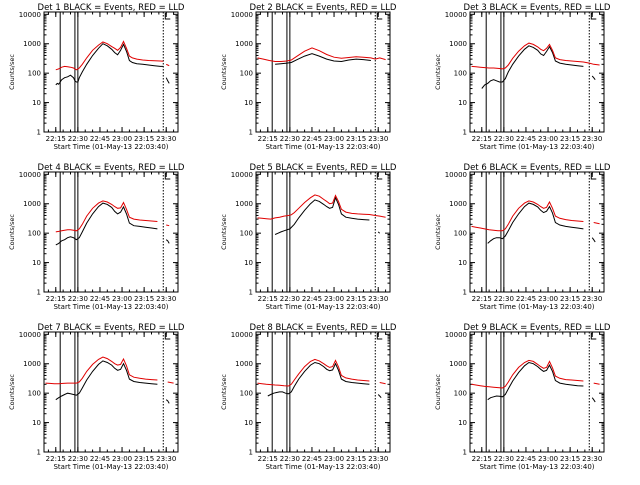 The height and width of the screenshot is (485, 640). What do you see at coordinates (323, 8) in the screenshot?
I see `panel-title: Det 2 BLACK = Events, RED = LLD` at bounding box center [323, 8].